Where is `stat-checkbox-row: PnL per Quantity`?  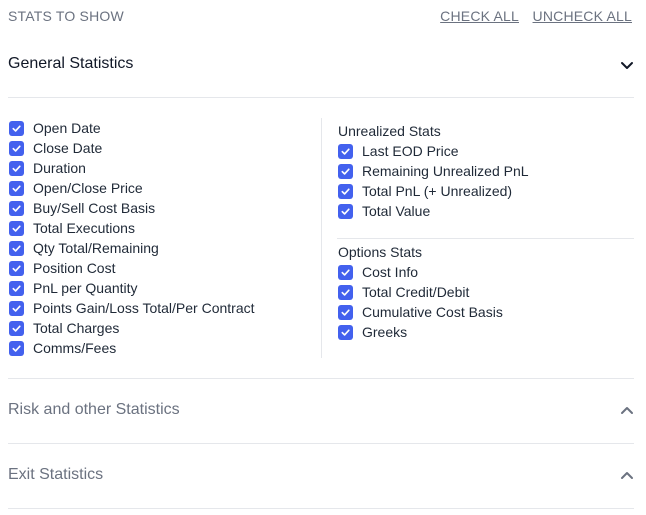
stat-checkbox-row: PnL per Quantity is located at coordinates (132, 288).